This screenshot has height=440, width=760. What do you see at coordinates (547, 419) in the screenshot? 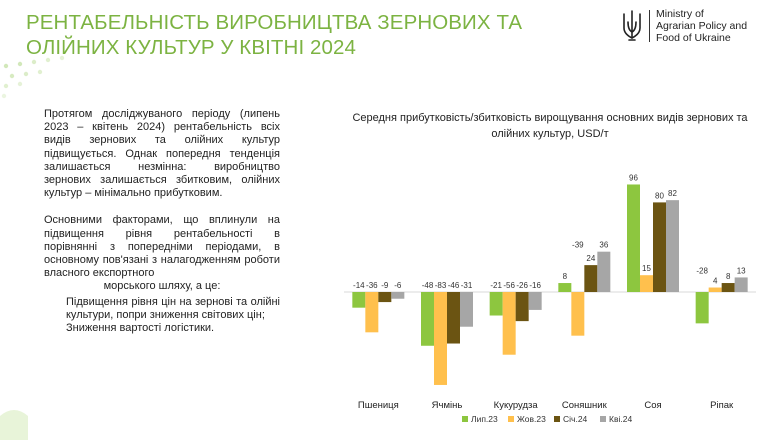
I see `chart-legend: Лип.23 Жов.23 Січ.24 Кві.24` at bounding box center [547, 419].